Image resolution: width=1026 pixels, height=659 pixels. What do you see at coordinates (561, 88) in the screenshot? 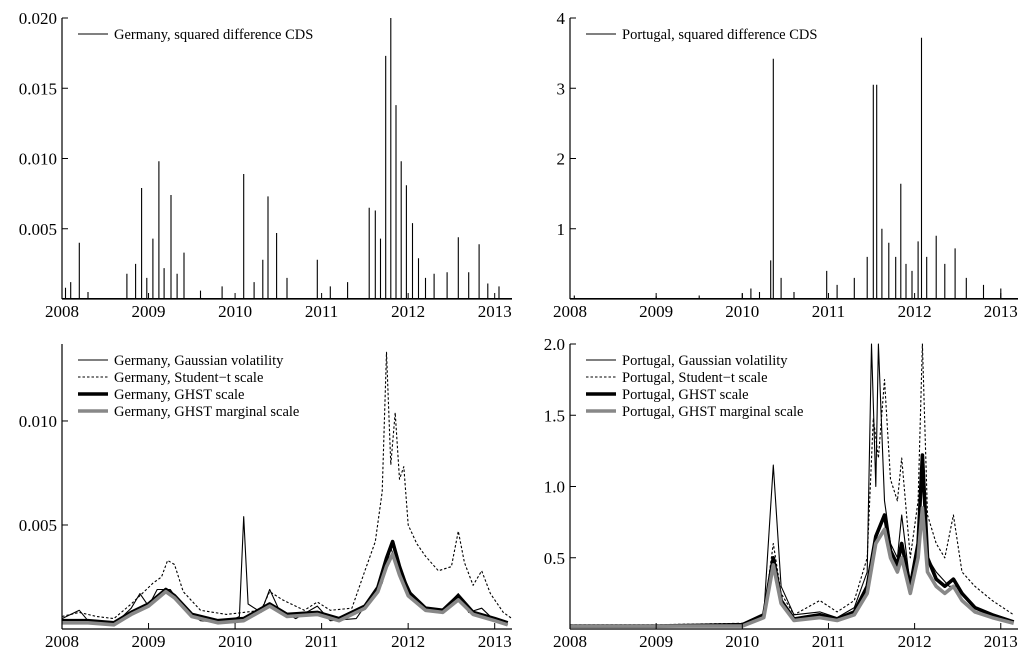
I see `y-tick-label: 3` at bounding box center [561, 88].